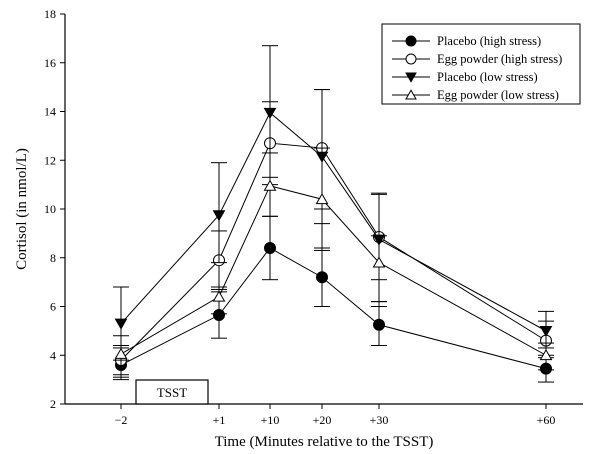  What do you see at coordinates (498, 95) in the screenshot?
I see `legend-label: Egg powder (low stress)` at bounding box center [498, 95].